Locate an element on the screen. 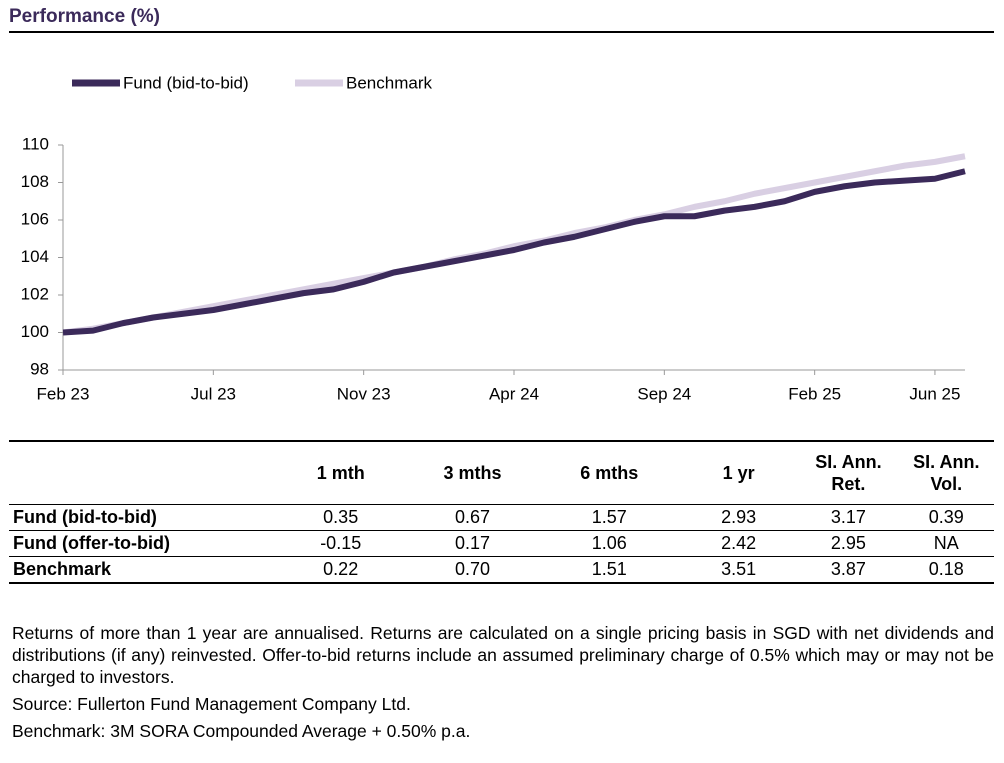 Image resolution: width=1004 pixels, height=763 pixels. x-tick-label: Sep 24 is located at coordinates (664, 393).